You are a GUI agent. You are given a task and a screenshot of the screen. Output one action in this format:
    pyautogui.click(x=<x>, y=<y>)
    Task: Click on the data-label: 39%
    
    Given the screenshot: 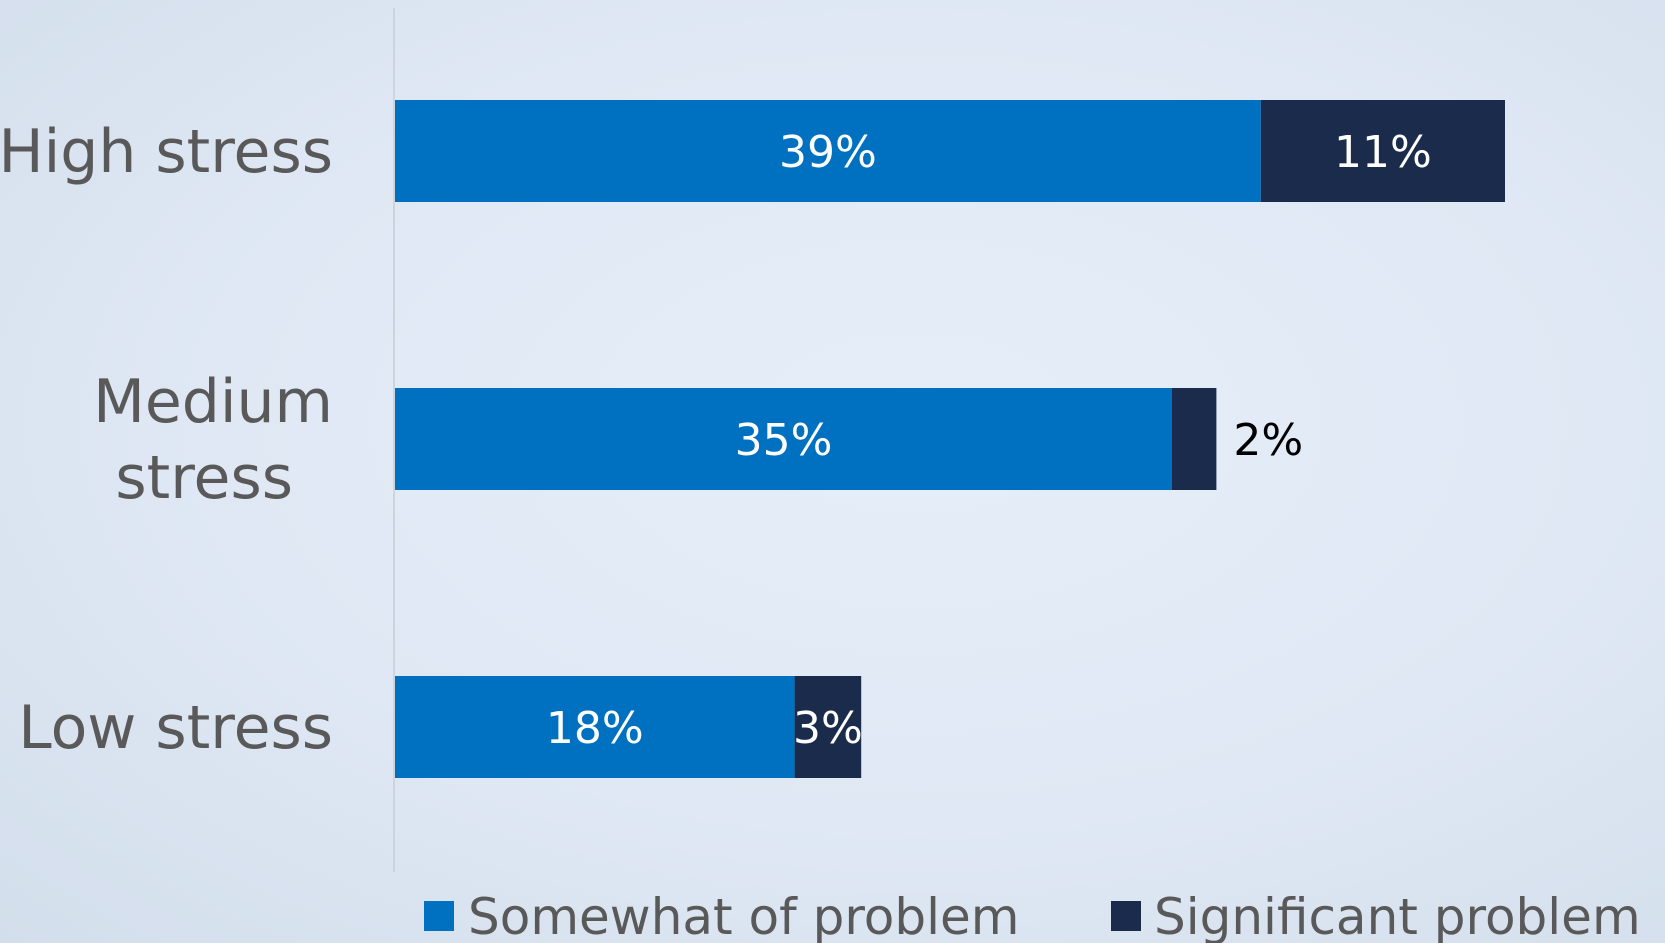 What is the action you would take?
    pyautogui.click(x=828, y=152)
    